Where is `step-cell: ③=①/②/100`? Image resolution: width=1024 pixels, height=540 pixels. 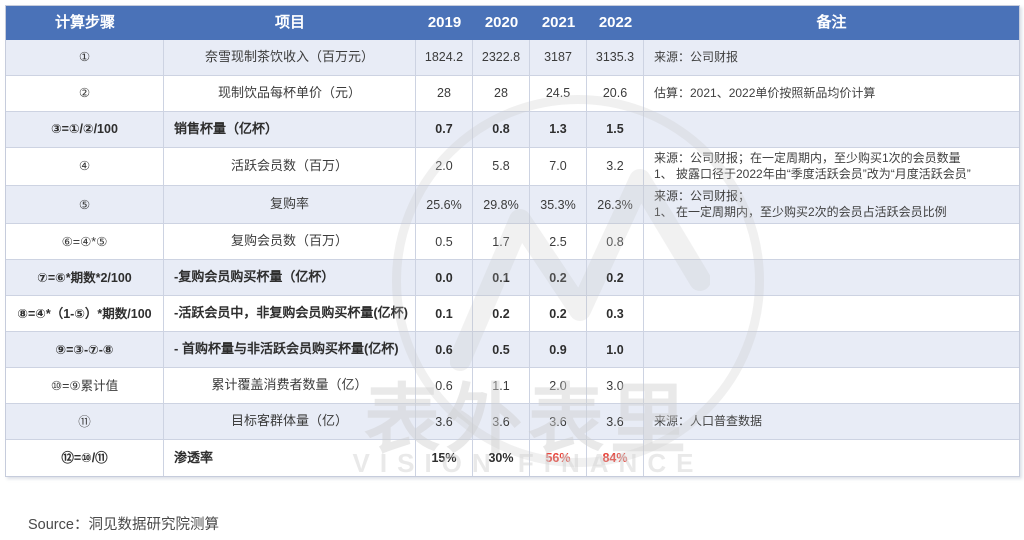 step-cell: ③=①/②/100 is located at coordinates (85, 130).